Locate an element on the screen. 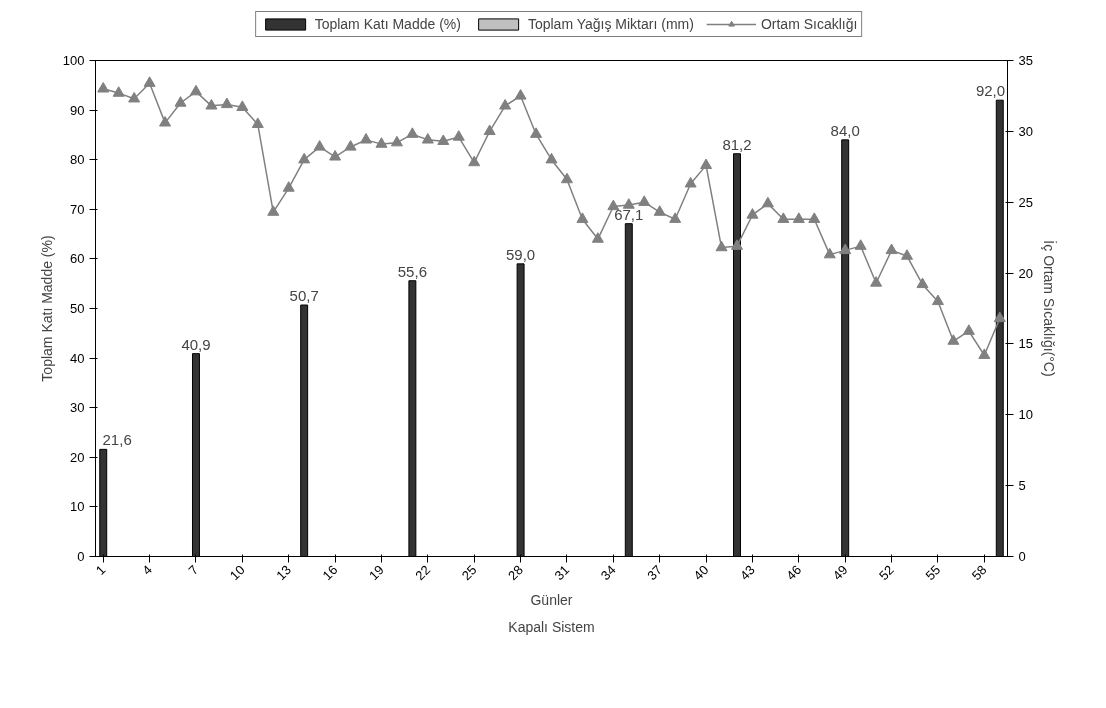 This screenshot has height=708, width=1106. y-tick-label: 0 is located at coordinates (81, 556).